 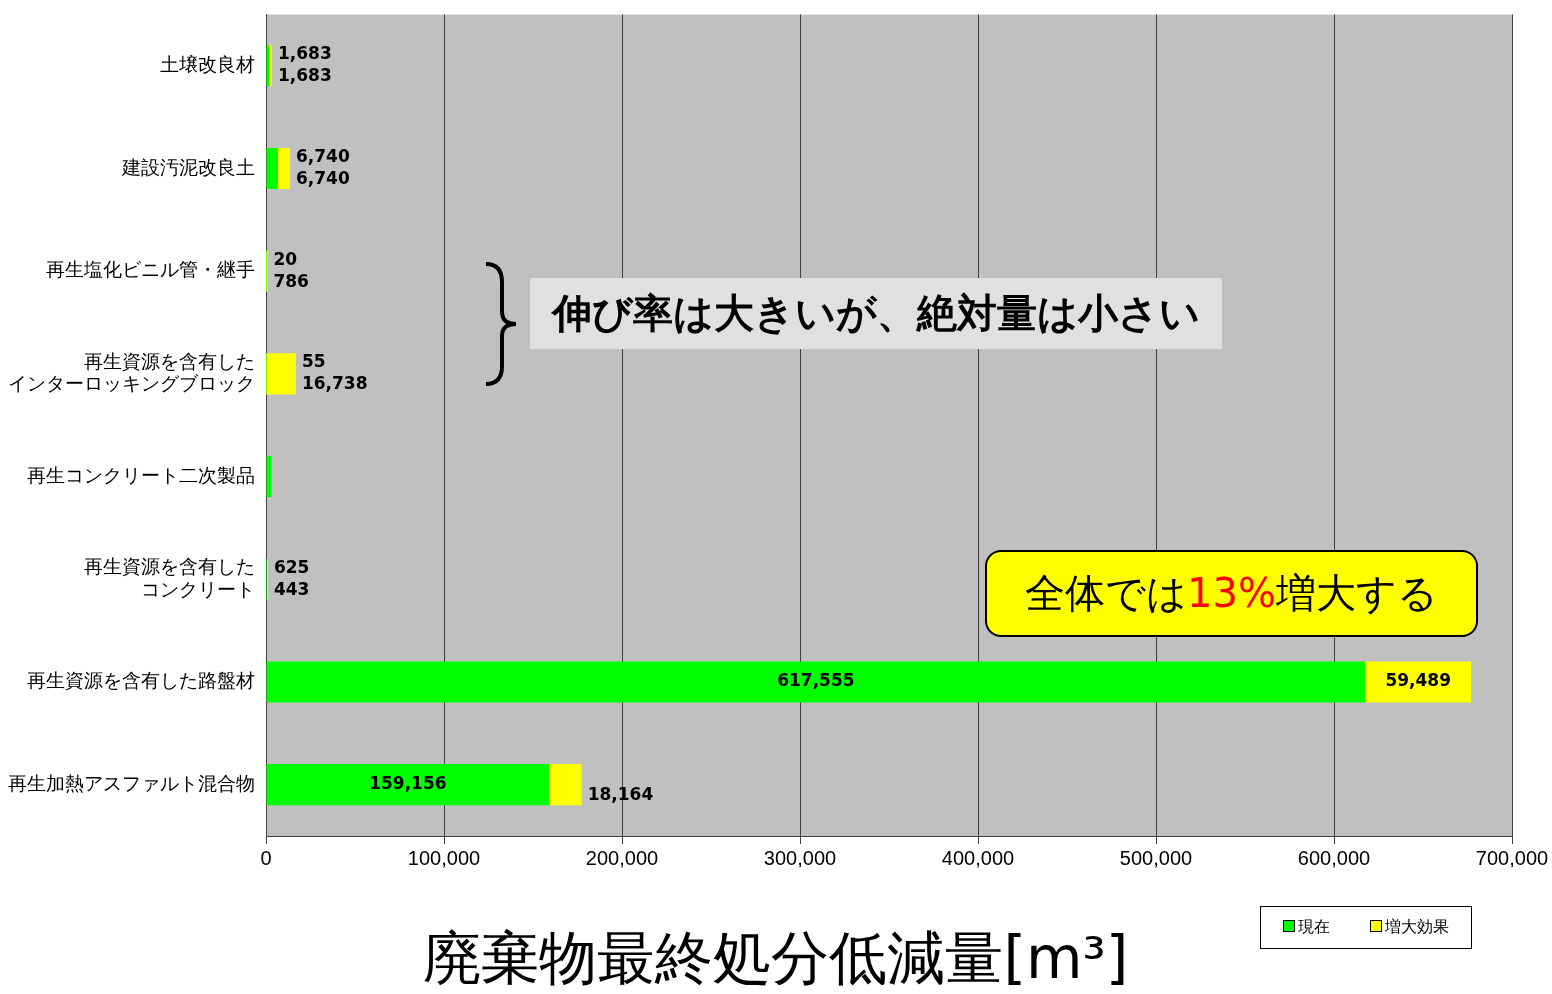 I want to click on x-tick-label: 100,000, so click(x=444, y=857).